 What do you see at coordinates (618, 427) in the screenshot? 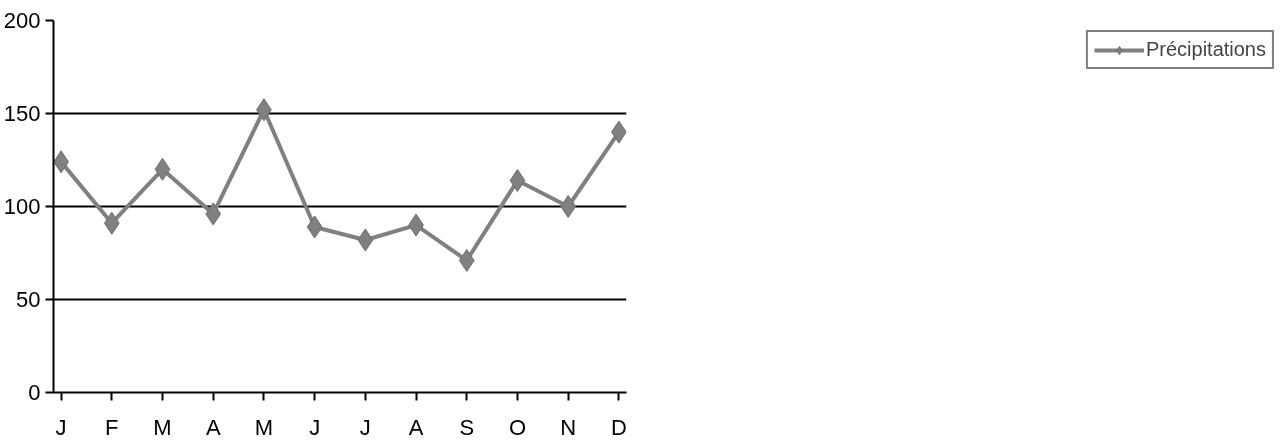
I see `x-tick-label: D` at bounding box center [618, 427].